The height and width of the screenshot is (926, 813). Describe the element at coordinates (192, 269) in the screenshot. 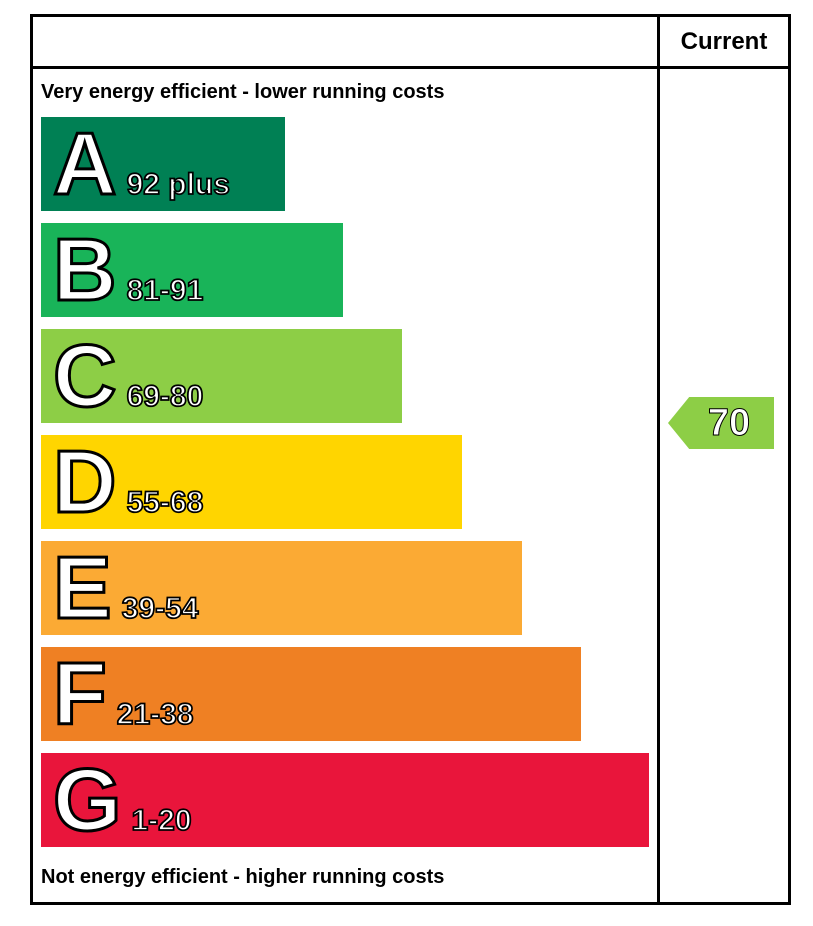

I see `band-b: B 81-91` at that location.